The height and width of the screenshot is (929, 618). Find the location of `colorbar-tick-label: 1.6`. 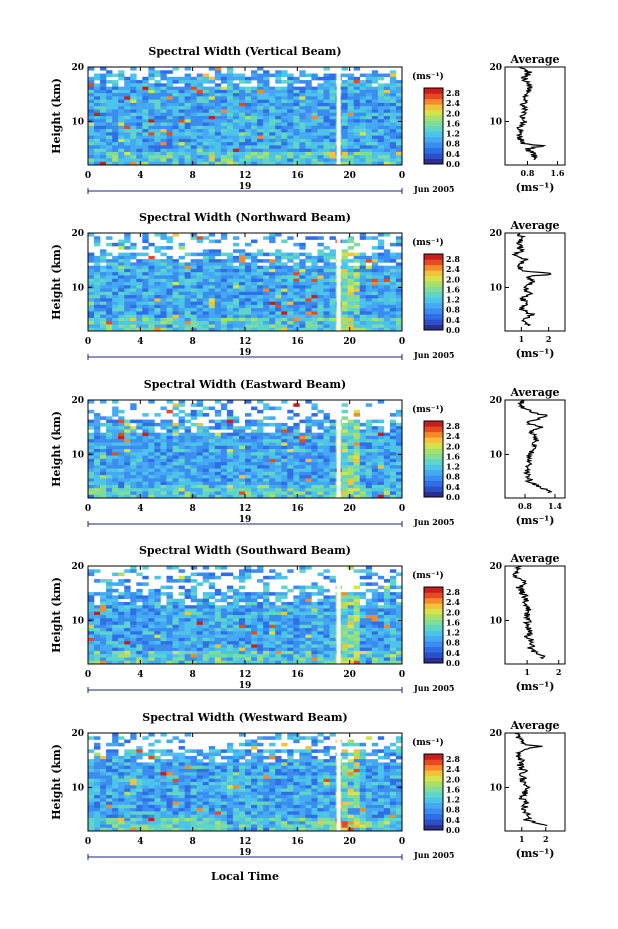

colorbar-tick-label: 1.6 is located at coordinates (453, 456).